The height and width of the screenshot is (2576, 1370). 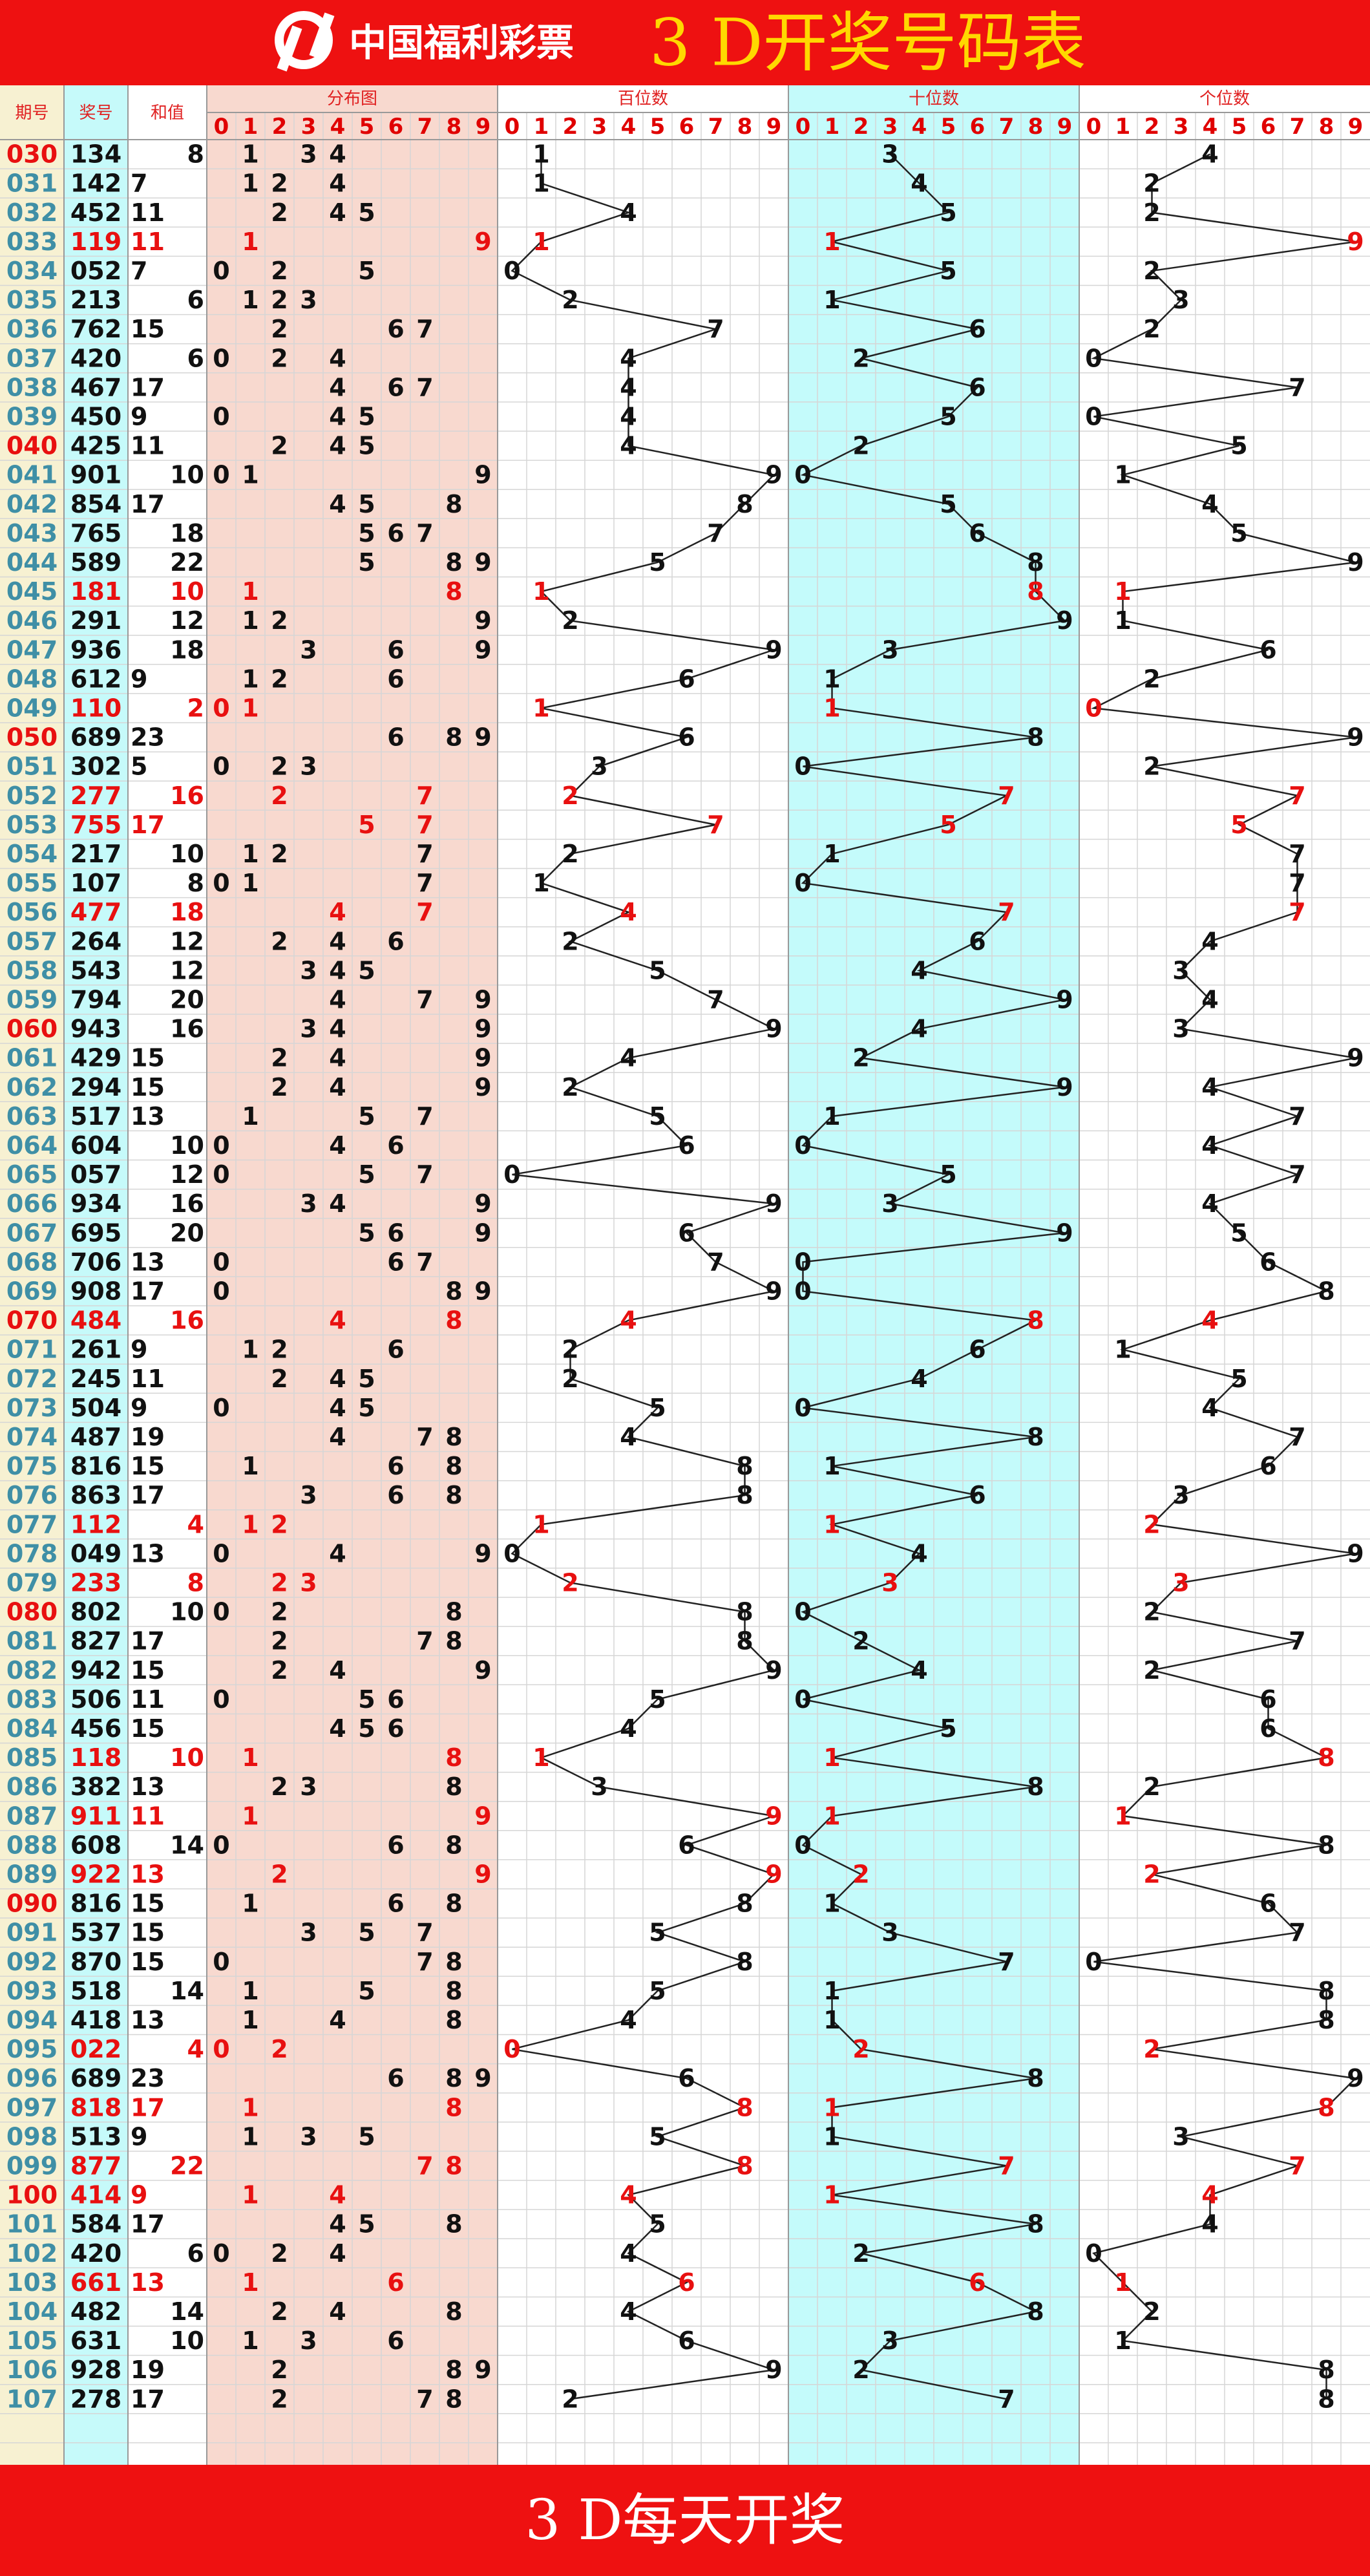 What do you see at coordinates (32, 300) in the screenshot?
I see `period: 035` at bounding box center [32, 300].